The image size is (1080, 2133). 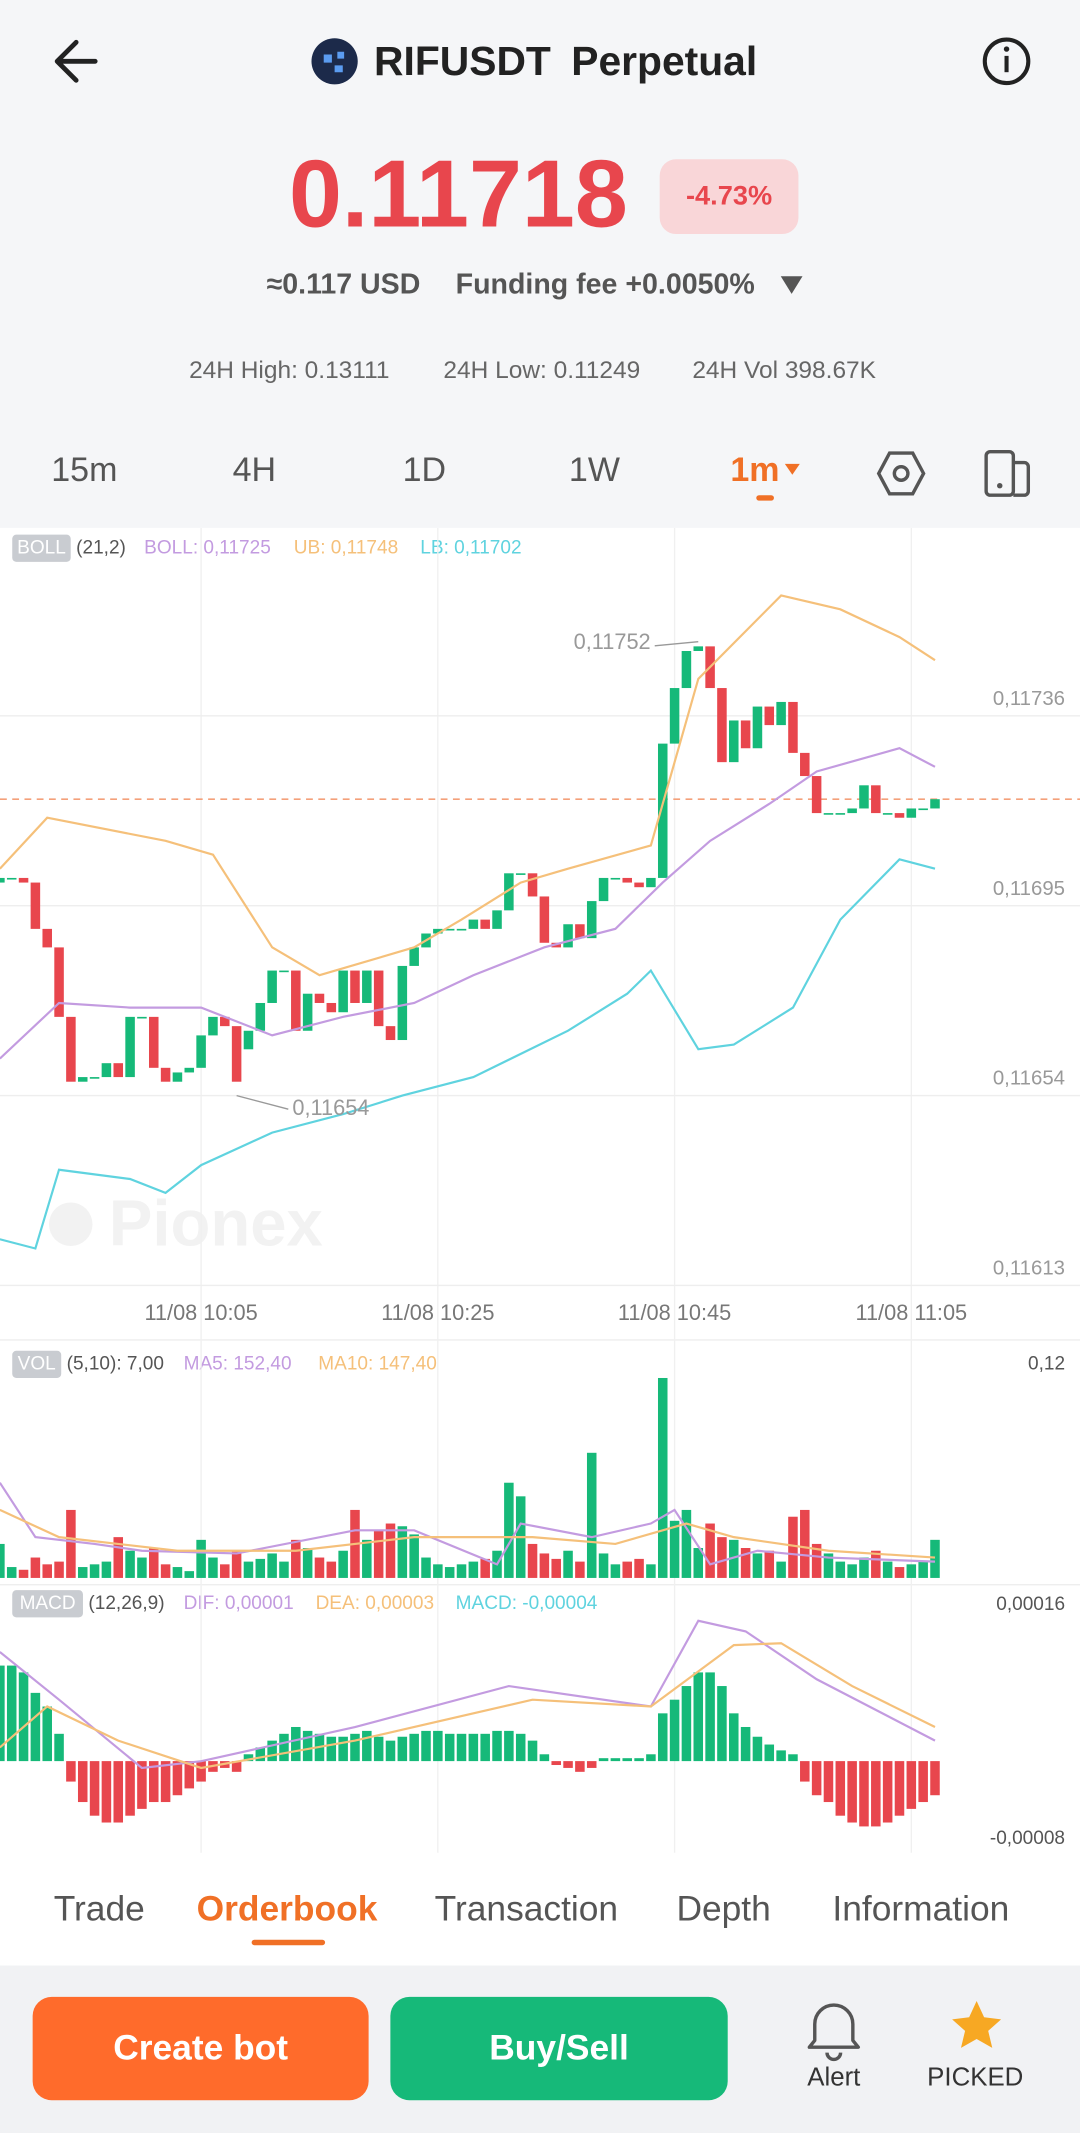 What do you see at coordinates (424, 470) in the screenshot?
I see `interval-tab: 1D` at bounding box center [424, 470].